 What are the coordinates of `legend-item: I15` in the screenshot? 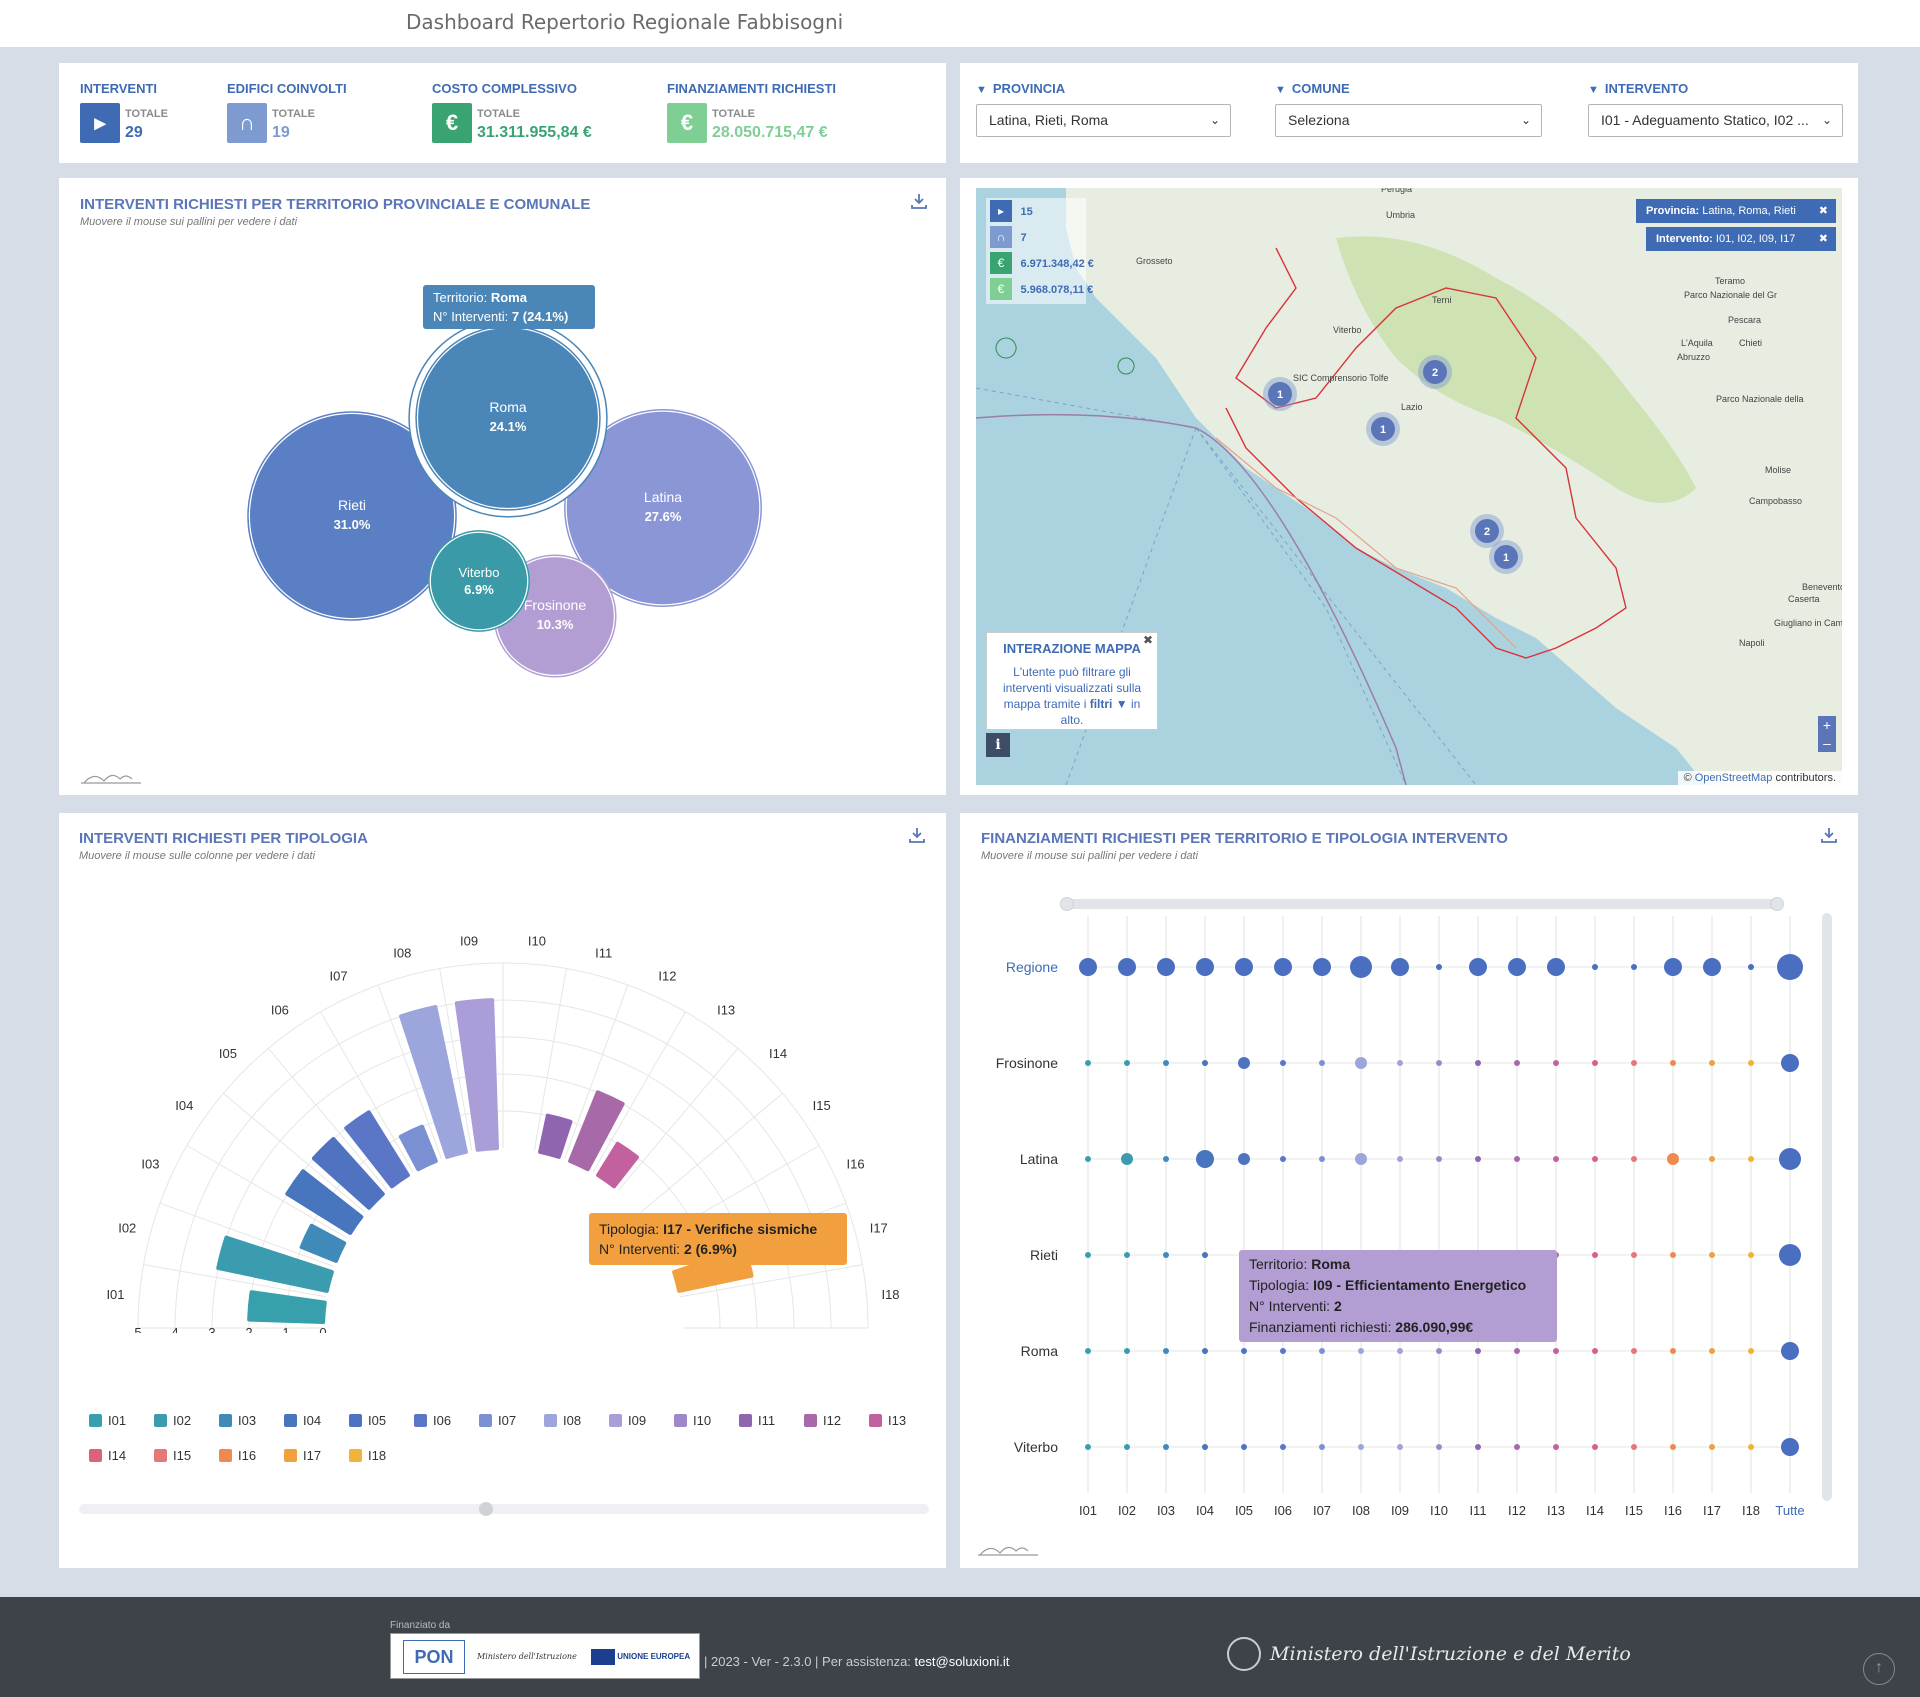 It's located at (172, 1455).